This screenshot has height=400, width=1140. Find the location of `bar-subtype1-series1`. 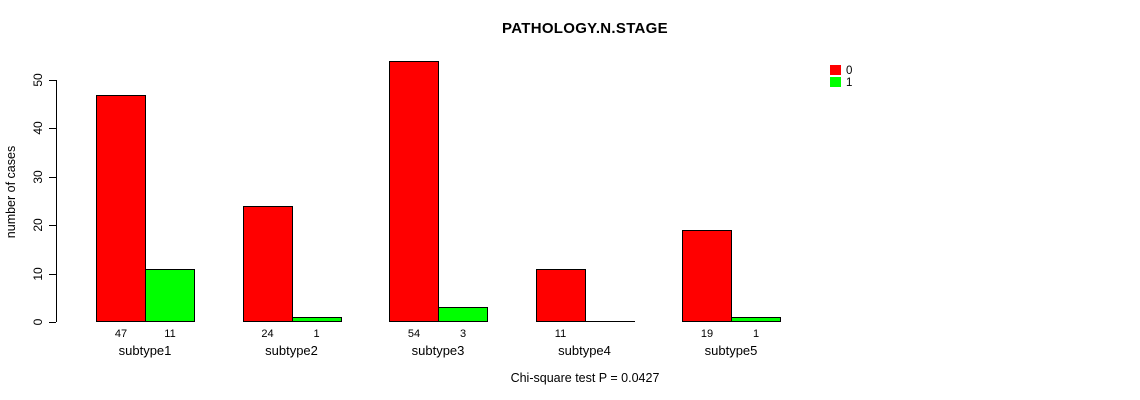

bar-subtype1-series1 is located at coordinates (170, 295).